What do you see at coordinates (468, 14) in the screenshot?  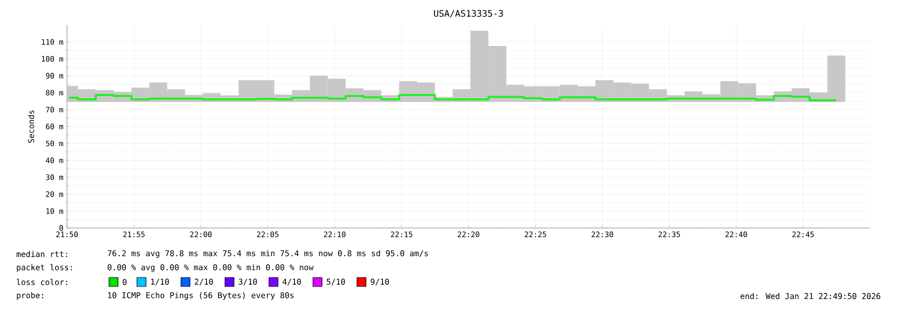 I see `chart-title: USA/AS13335-3` at bounding box center [468, 14].